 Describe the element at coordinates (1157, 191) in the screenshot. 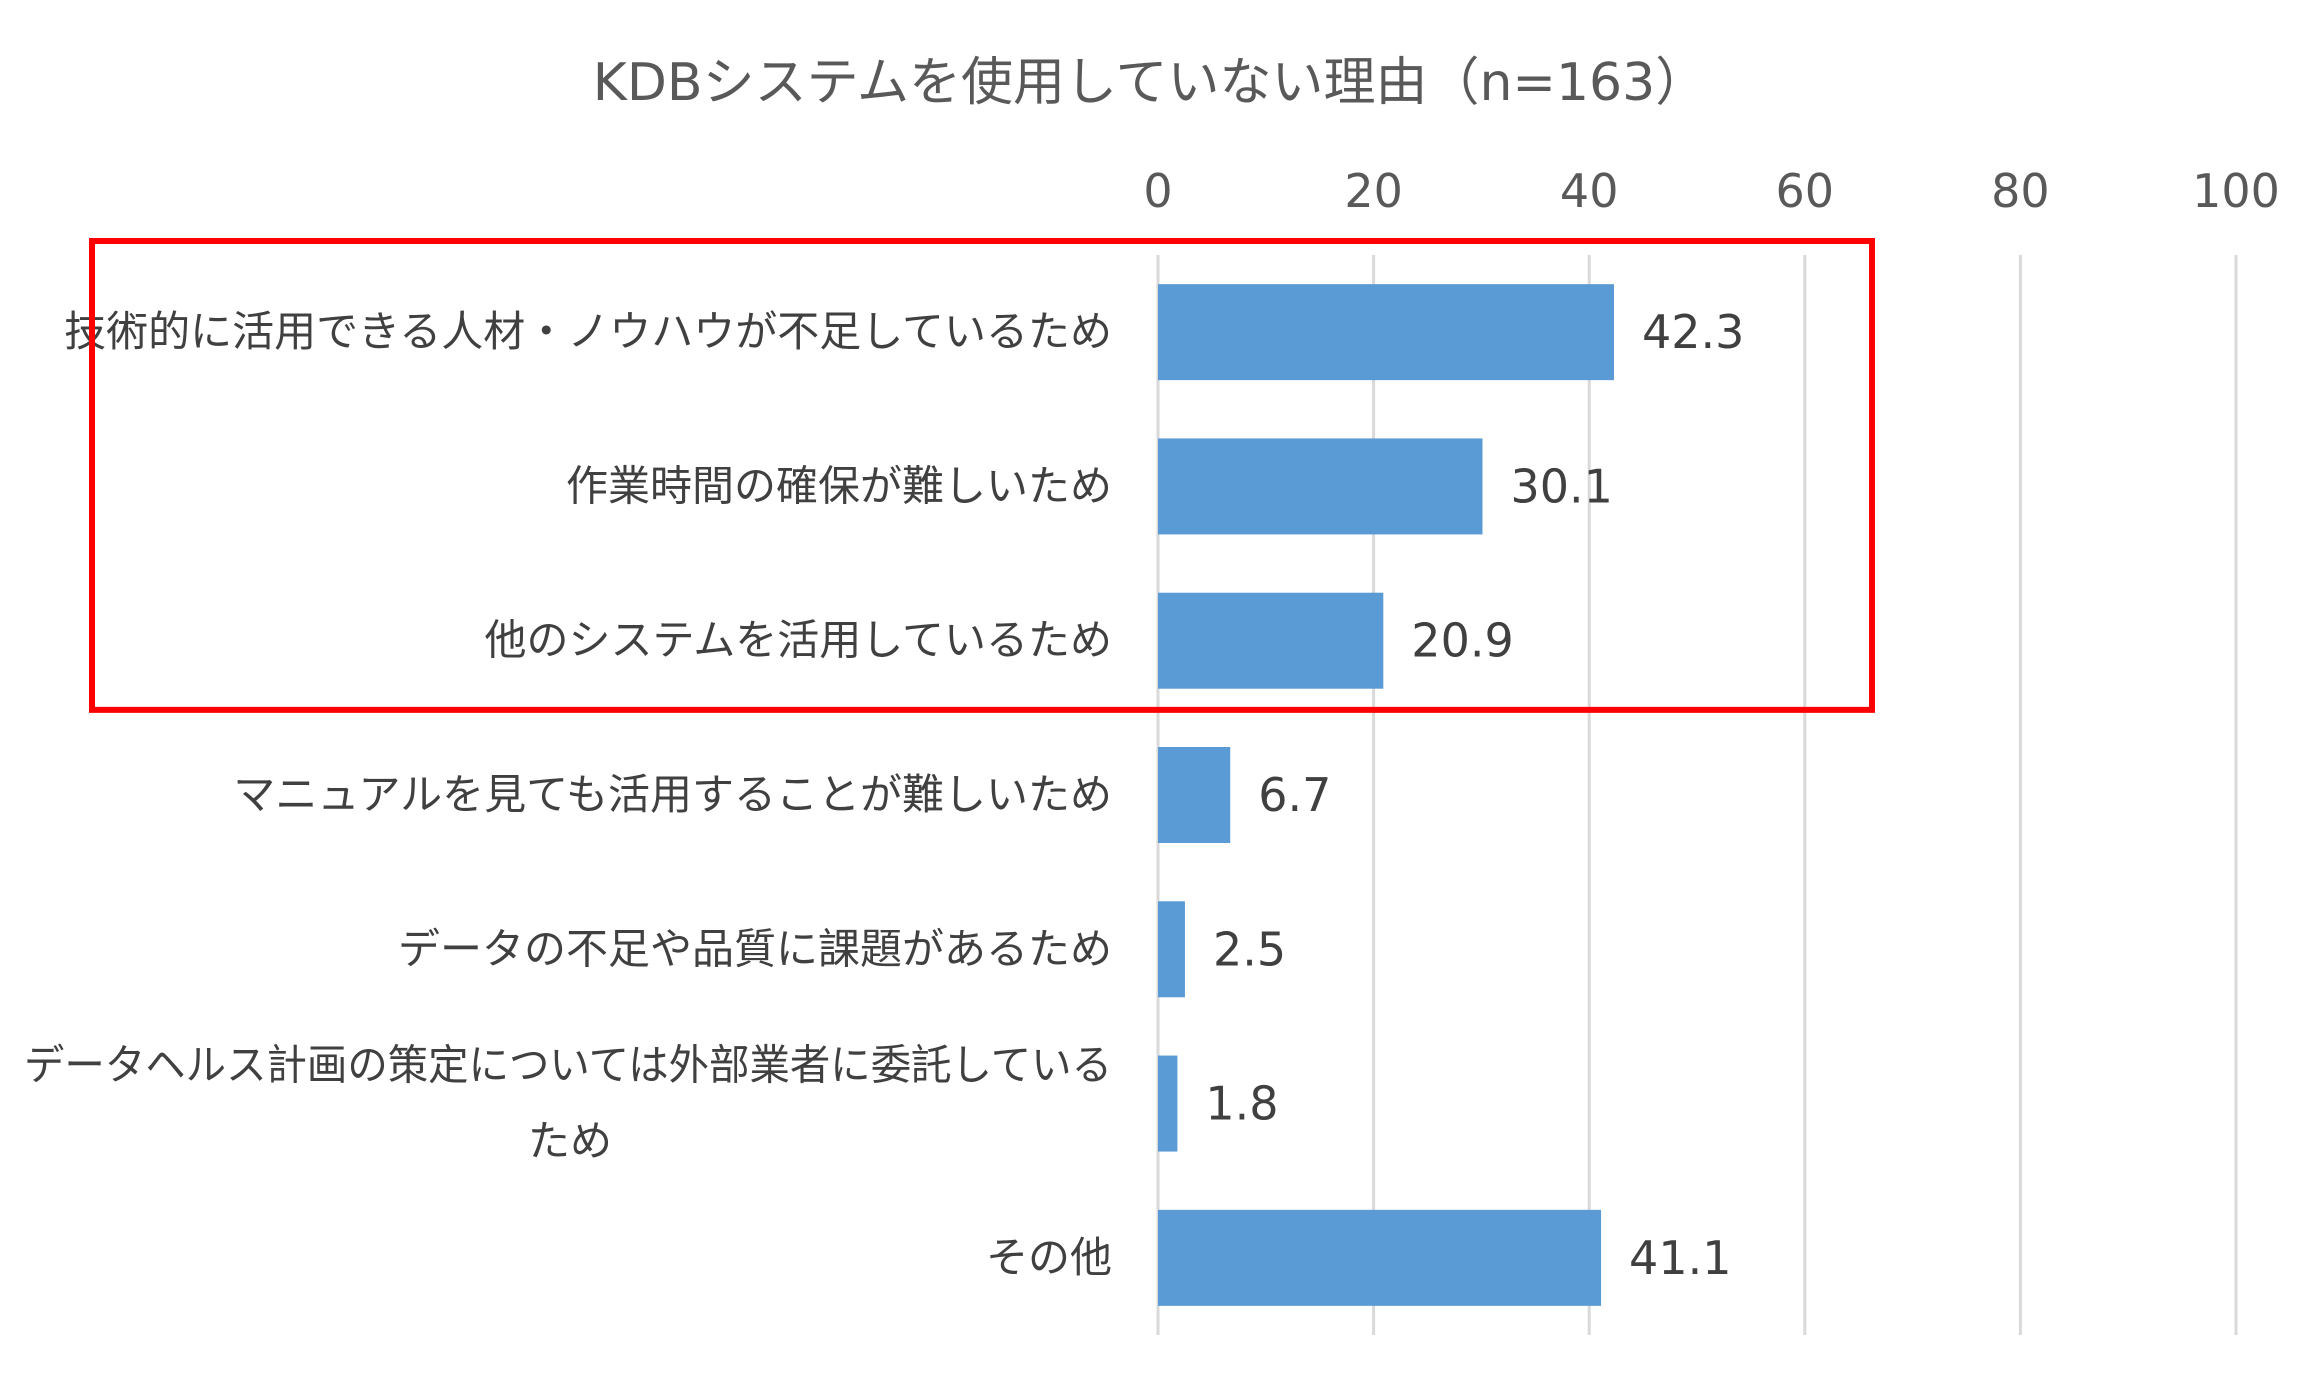

I see `x-tick-label-0: 0` at that location.